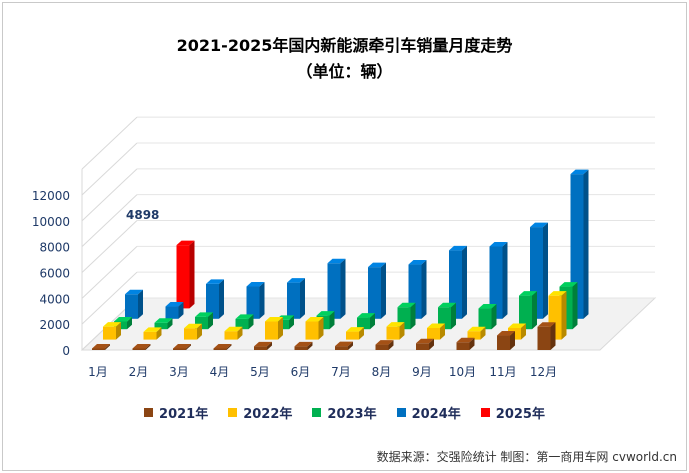 The width and height of the screenshot is (689, 473). I want to click on legend-swatch-2021, so click(149, 412).